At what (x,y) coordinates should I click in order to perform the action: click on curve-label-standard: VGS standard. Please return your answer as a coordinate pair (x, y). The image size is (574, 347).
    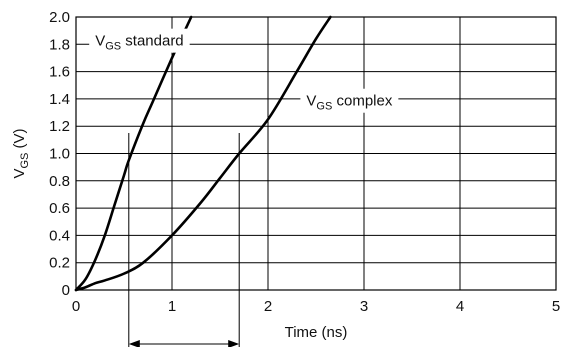
    Looking at the image, I should click on (139, 43).